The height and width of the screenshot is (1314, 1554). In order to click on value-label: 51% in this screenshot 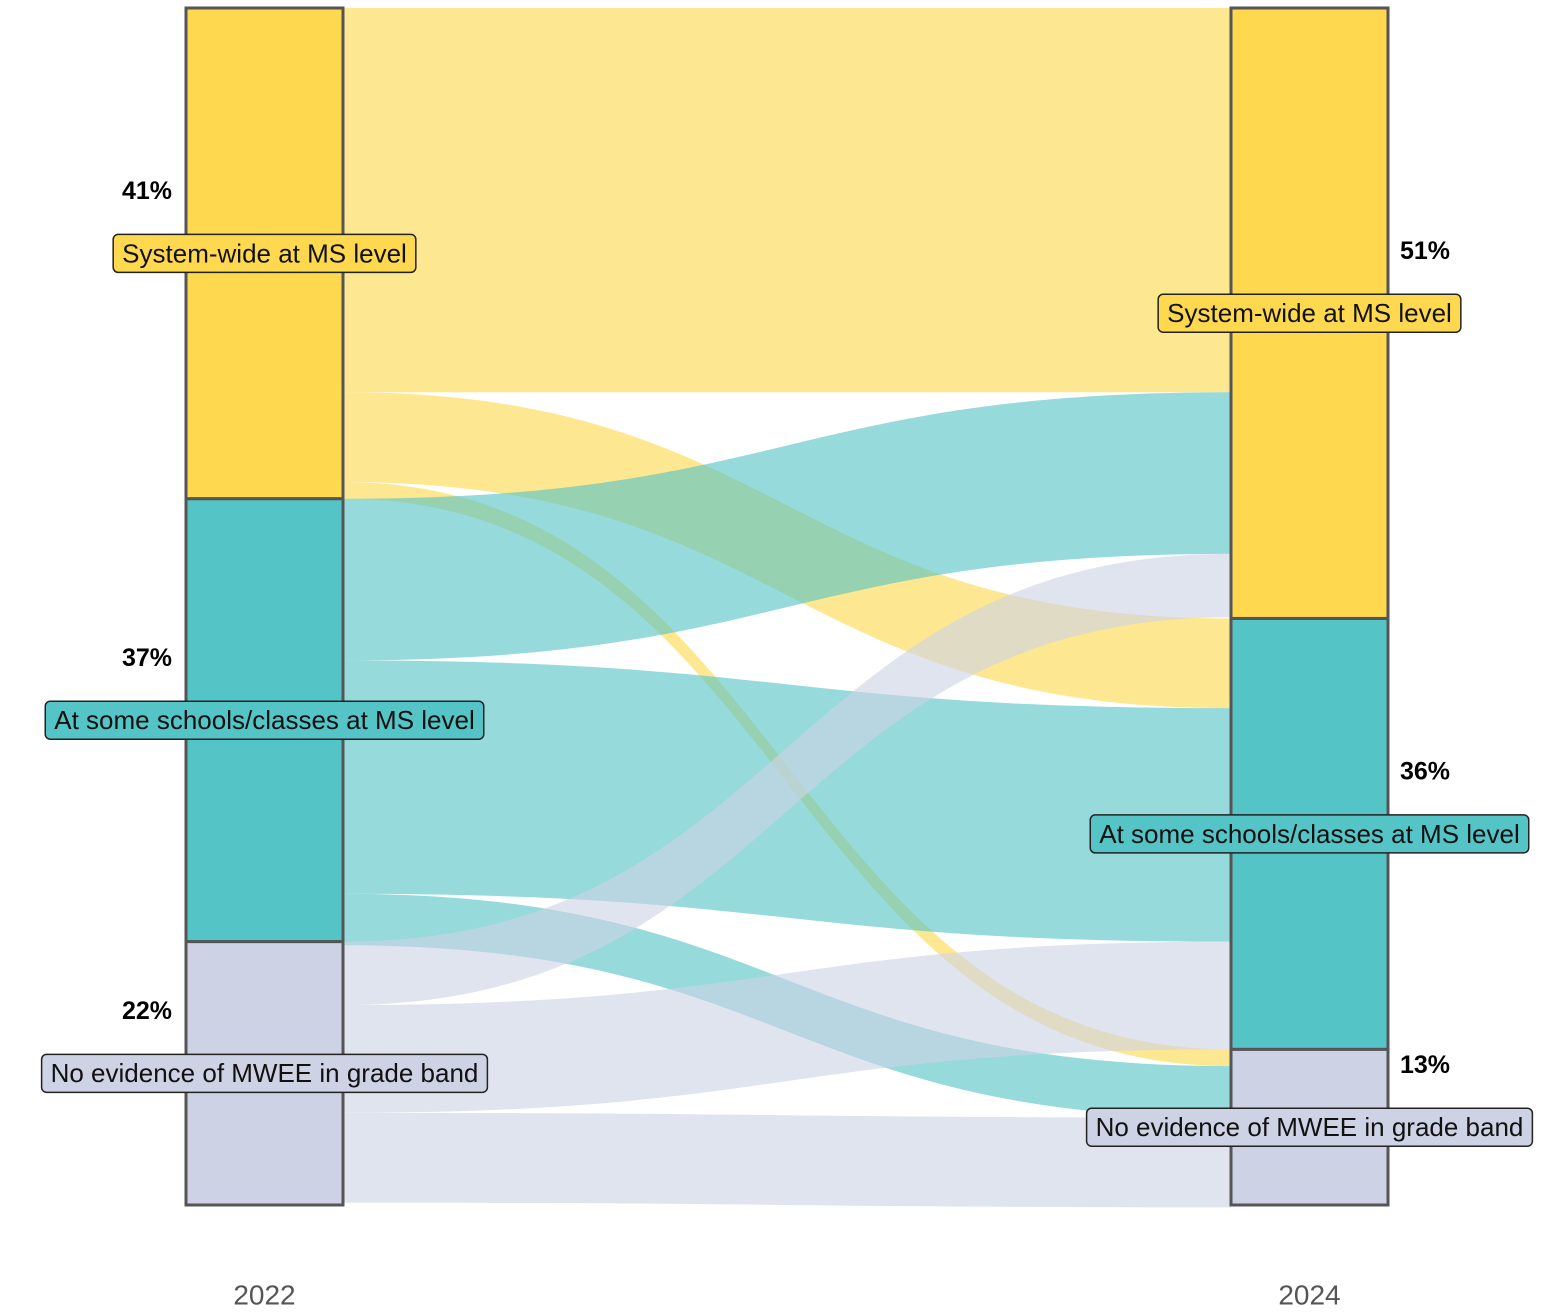, I will do `click(1425, 251)`.